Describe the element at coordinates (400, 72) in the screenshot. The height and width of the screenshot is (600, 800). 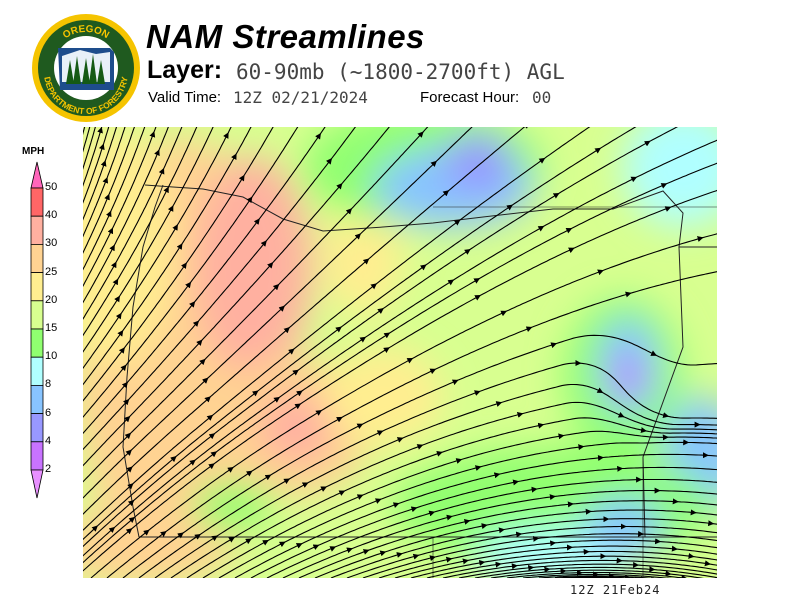
I see `layer-value: 60-90mb (~1800-2700ft) AGL` at that location.